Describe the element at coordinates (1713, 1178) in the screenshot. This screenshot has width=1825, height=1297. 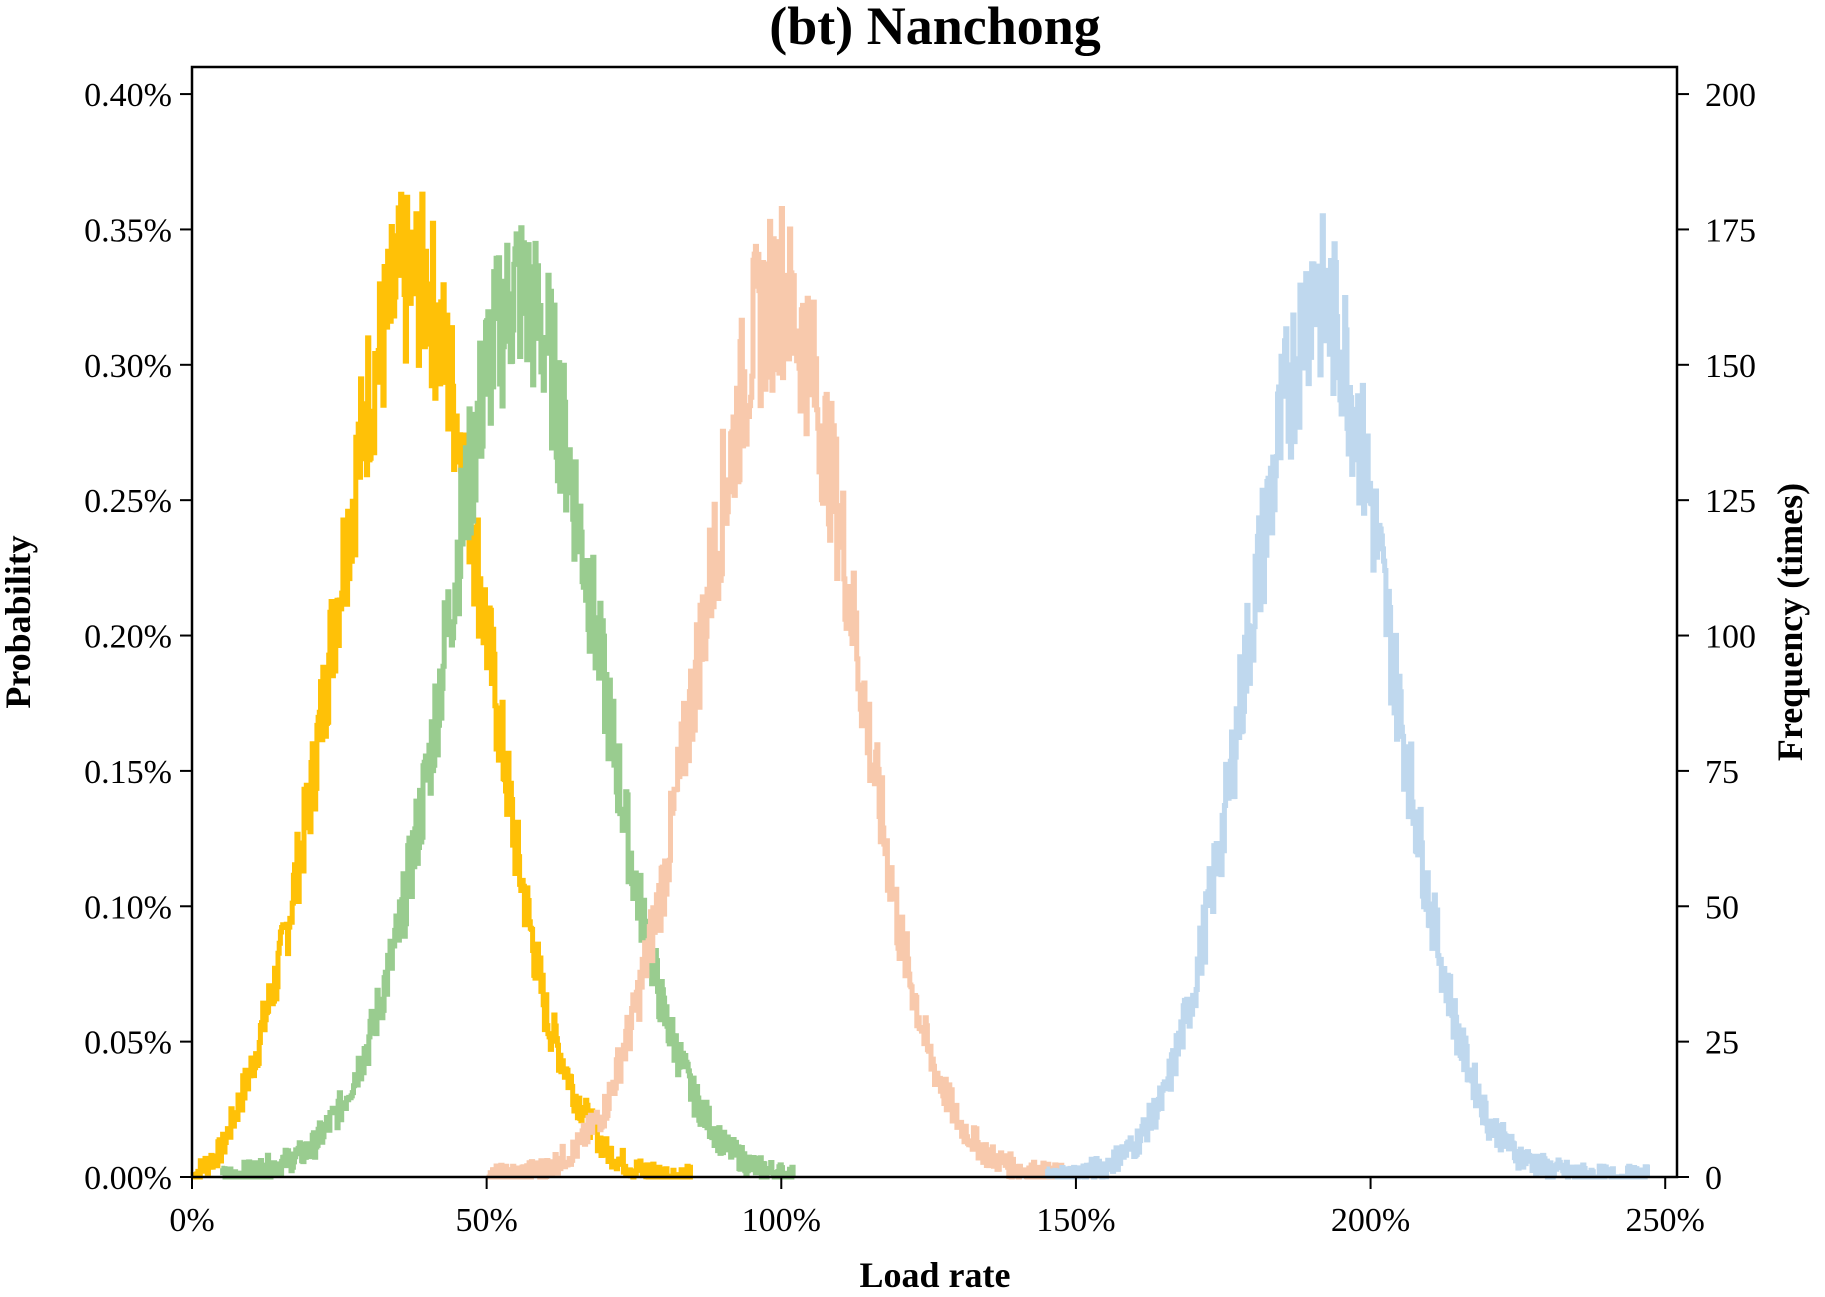
I see `y-right-tick-label: 0` at that location.